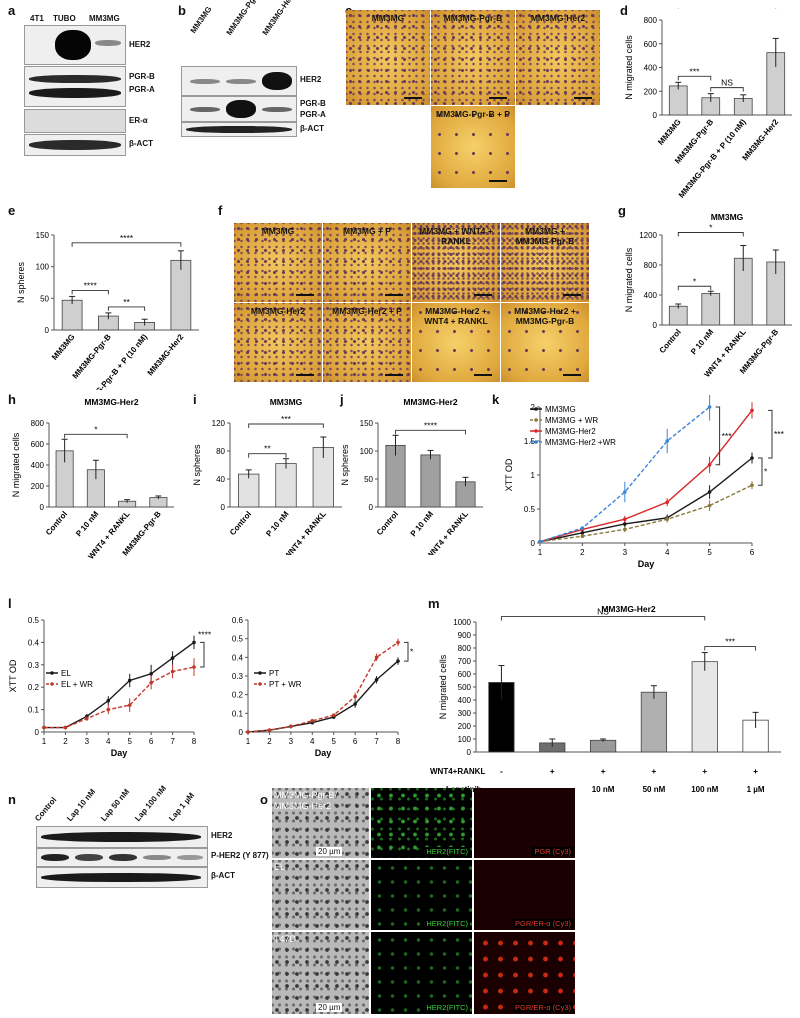 Image resolution: width=800 pixels, height=1018 pixels. Describe the element at coordinates (64, 18) in the screenshot. I see `lane-label: TUBO` at that location.